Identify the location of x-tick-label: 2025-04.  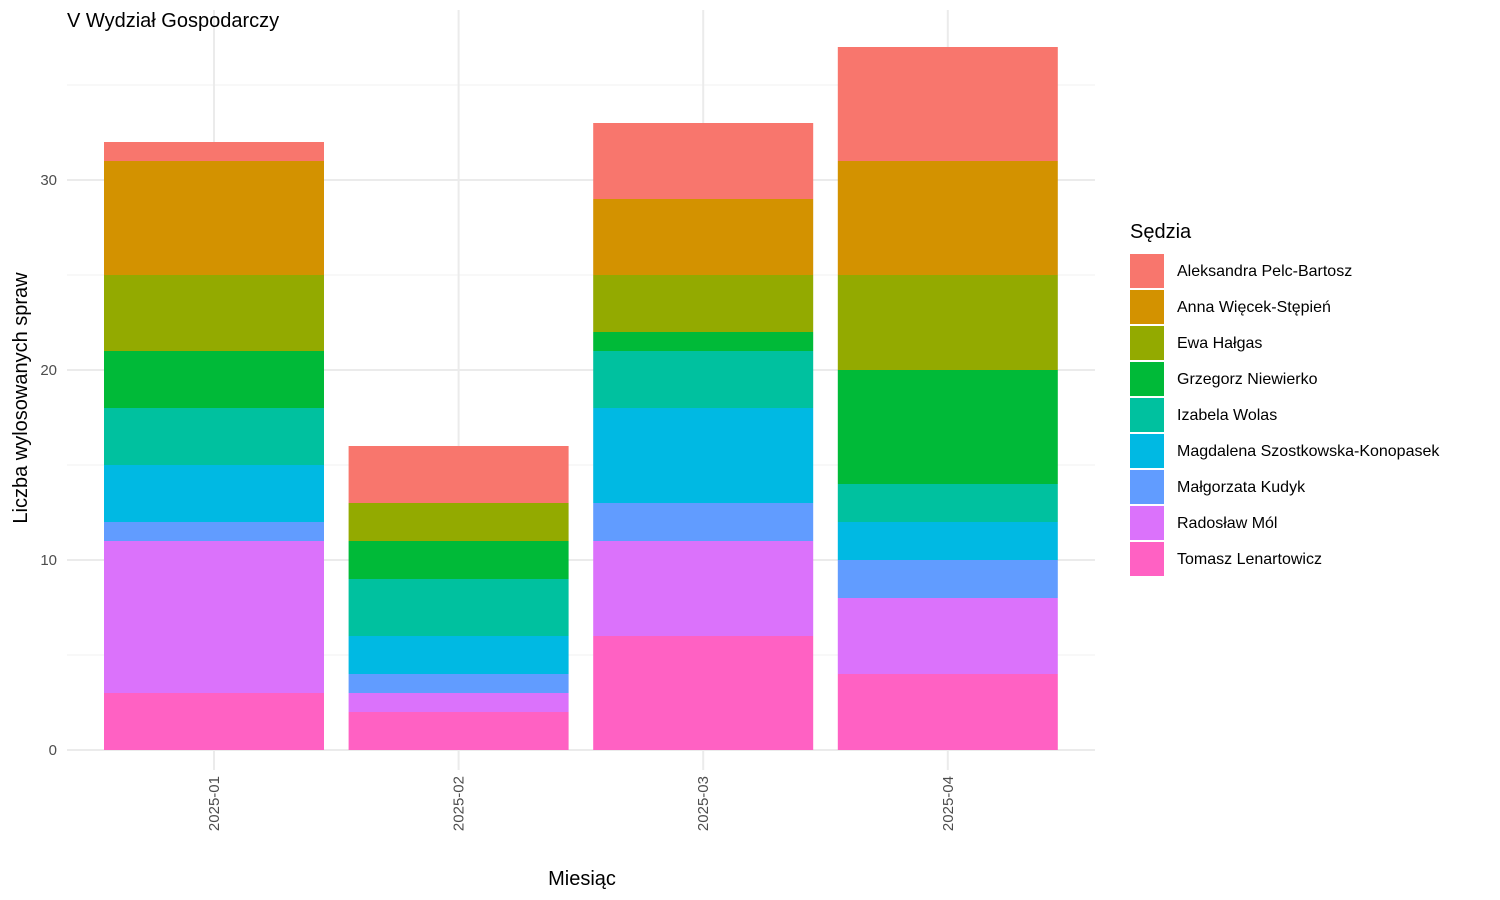
(948, 803).